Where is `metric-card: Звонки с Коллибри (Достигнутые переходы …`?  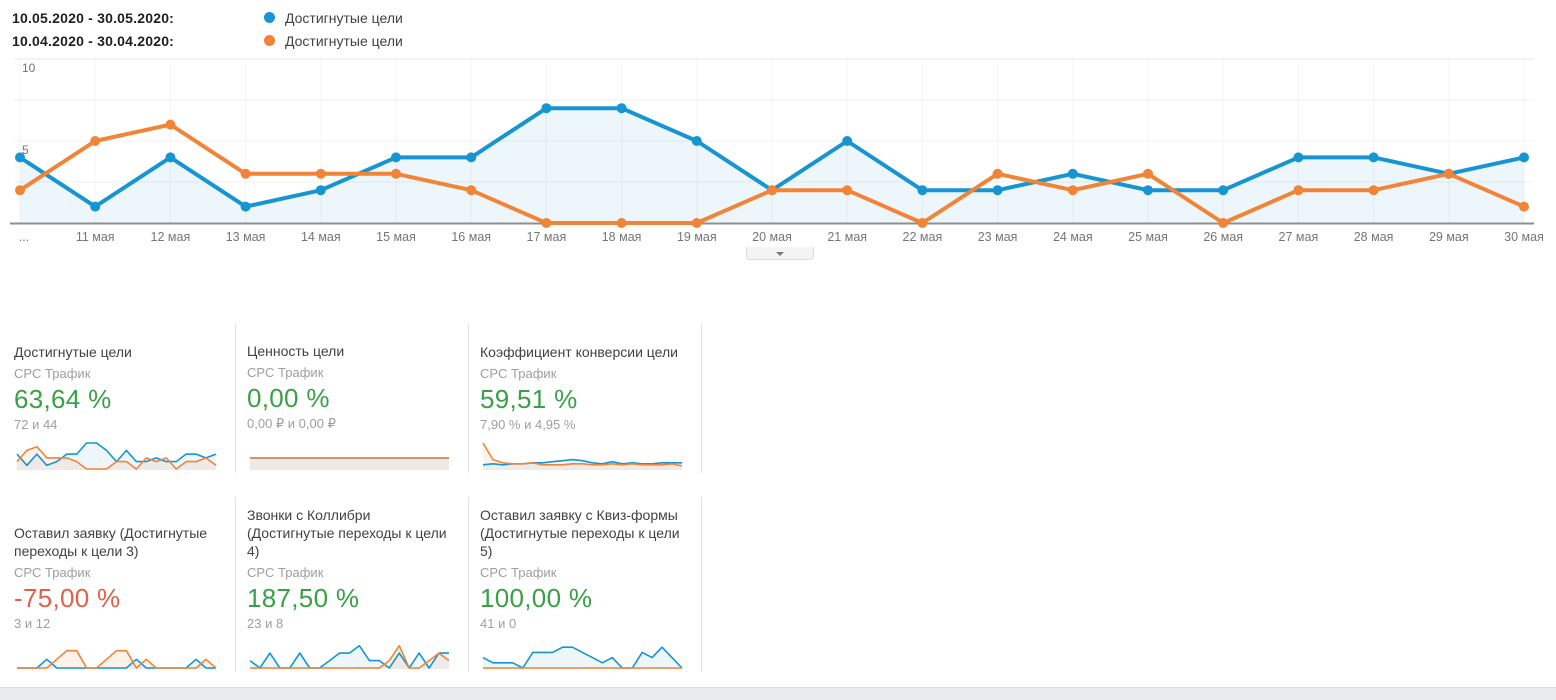
metric-card: Звонки с Коллибри (Достигнутые переходы … is located at coordinates (358, 584).